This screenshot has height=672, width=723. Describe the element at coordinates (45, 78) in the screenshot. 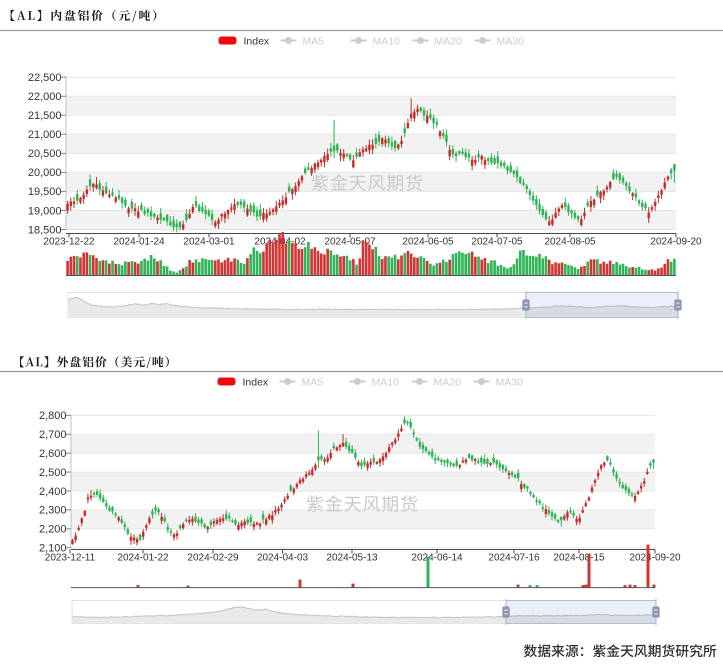

I see `svg-text: 22,500` at that location.